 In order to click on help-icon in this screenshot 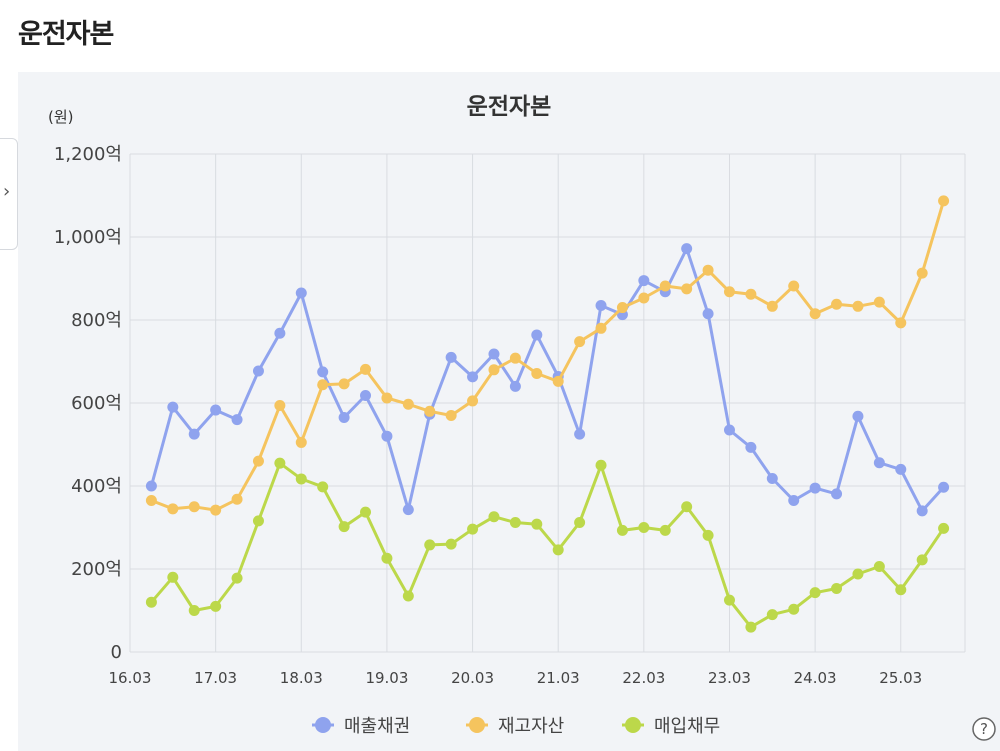, I will do `click(984, 729)`.